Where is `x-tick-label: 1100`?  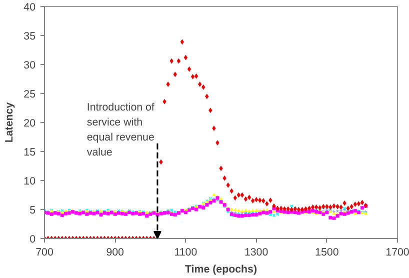
x-tick-label: 1100 is located at coordinates (186, 252).